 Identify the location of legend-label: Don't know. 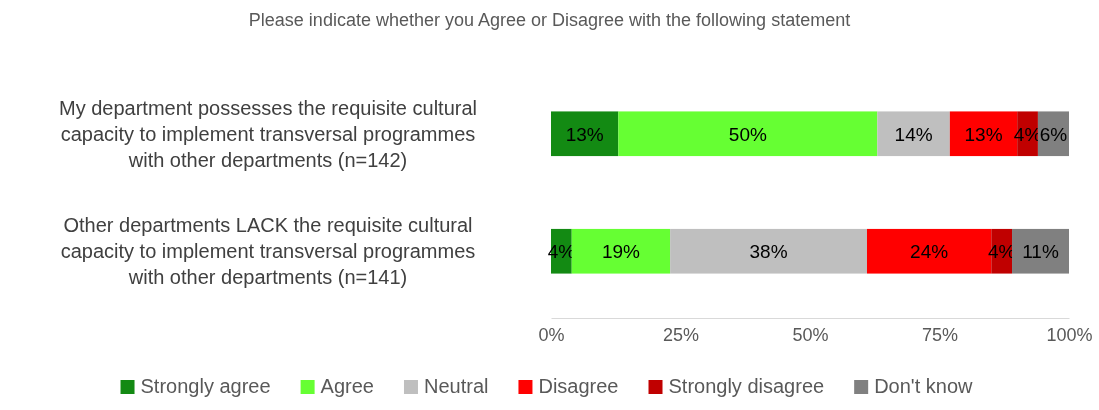
(924, 386).